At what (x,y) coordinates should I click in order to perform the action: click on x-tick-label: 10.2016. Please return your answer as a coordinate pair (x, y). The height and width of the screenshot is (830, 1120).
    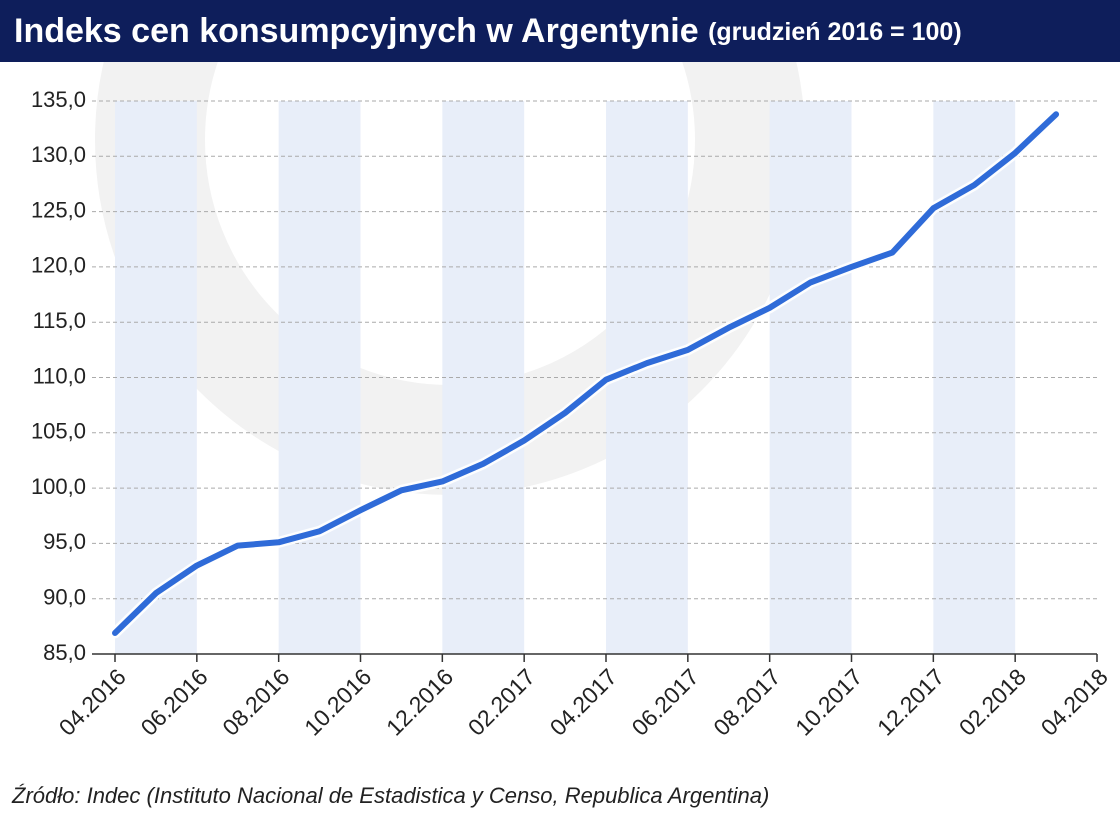
    Looking at the image, I should click on (337, 701).